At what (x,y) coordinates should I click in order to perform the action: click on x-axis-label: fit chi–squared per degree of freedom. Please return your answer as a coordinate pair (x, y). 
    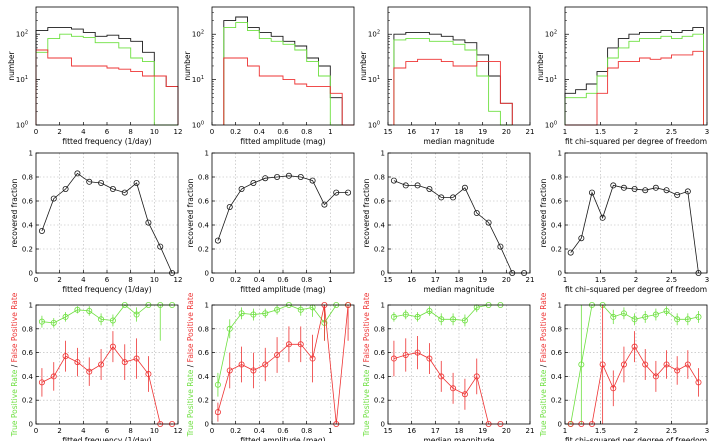
    Looking at the image, I should click on (636, 141).